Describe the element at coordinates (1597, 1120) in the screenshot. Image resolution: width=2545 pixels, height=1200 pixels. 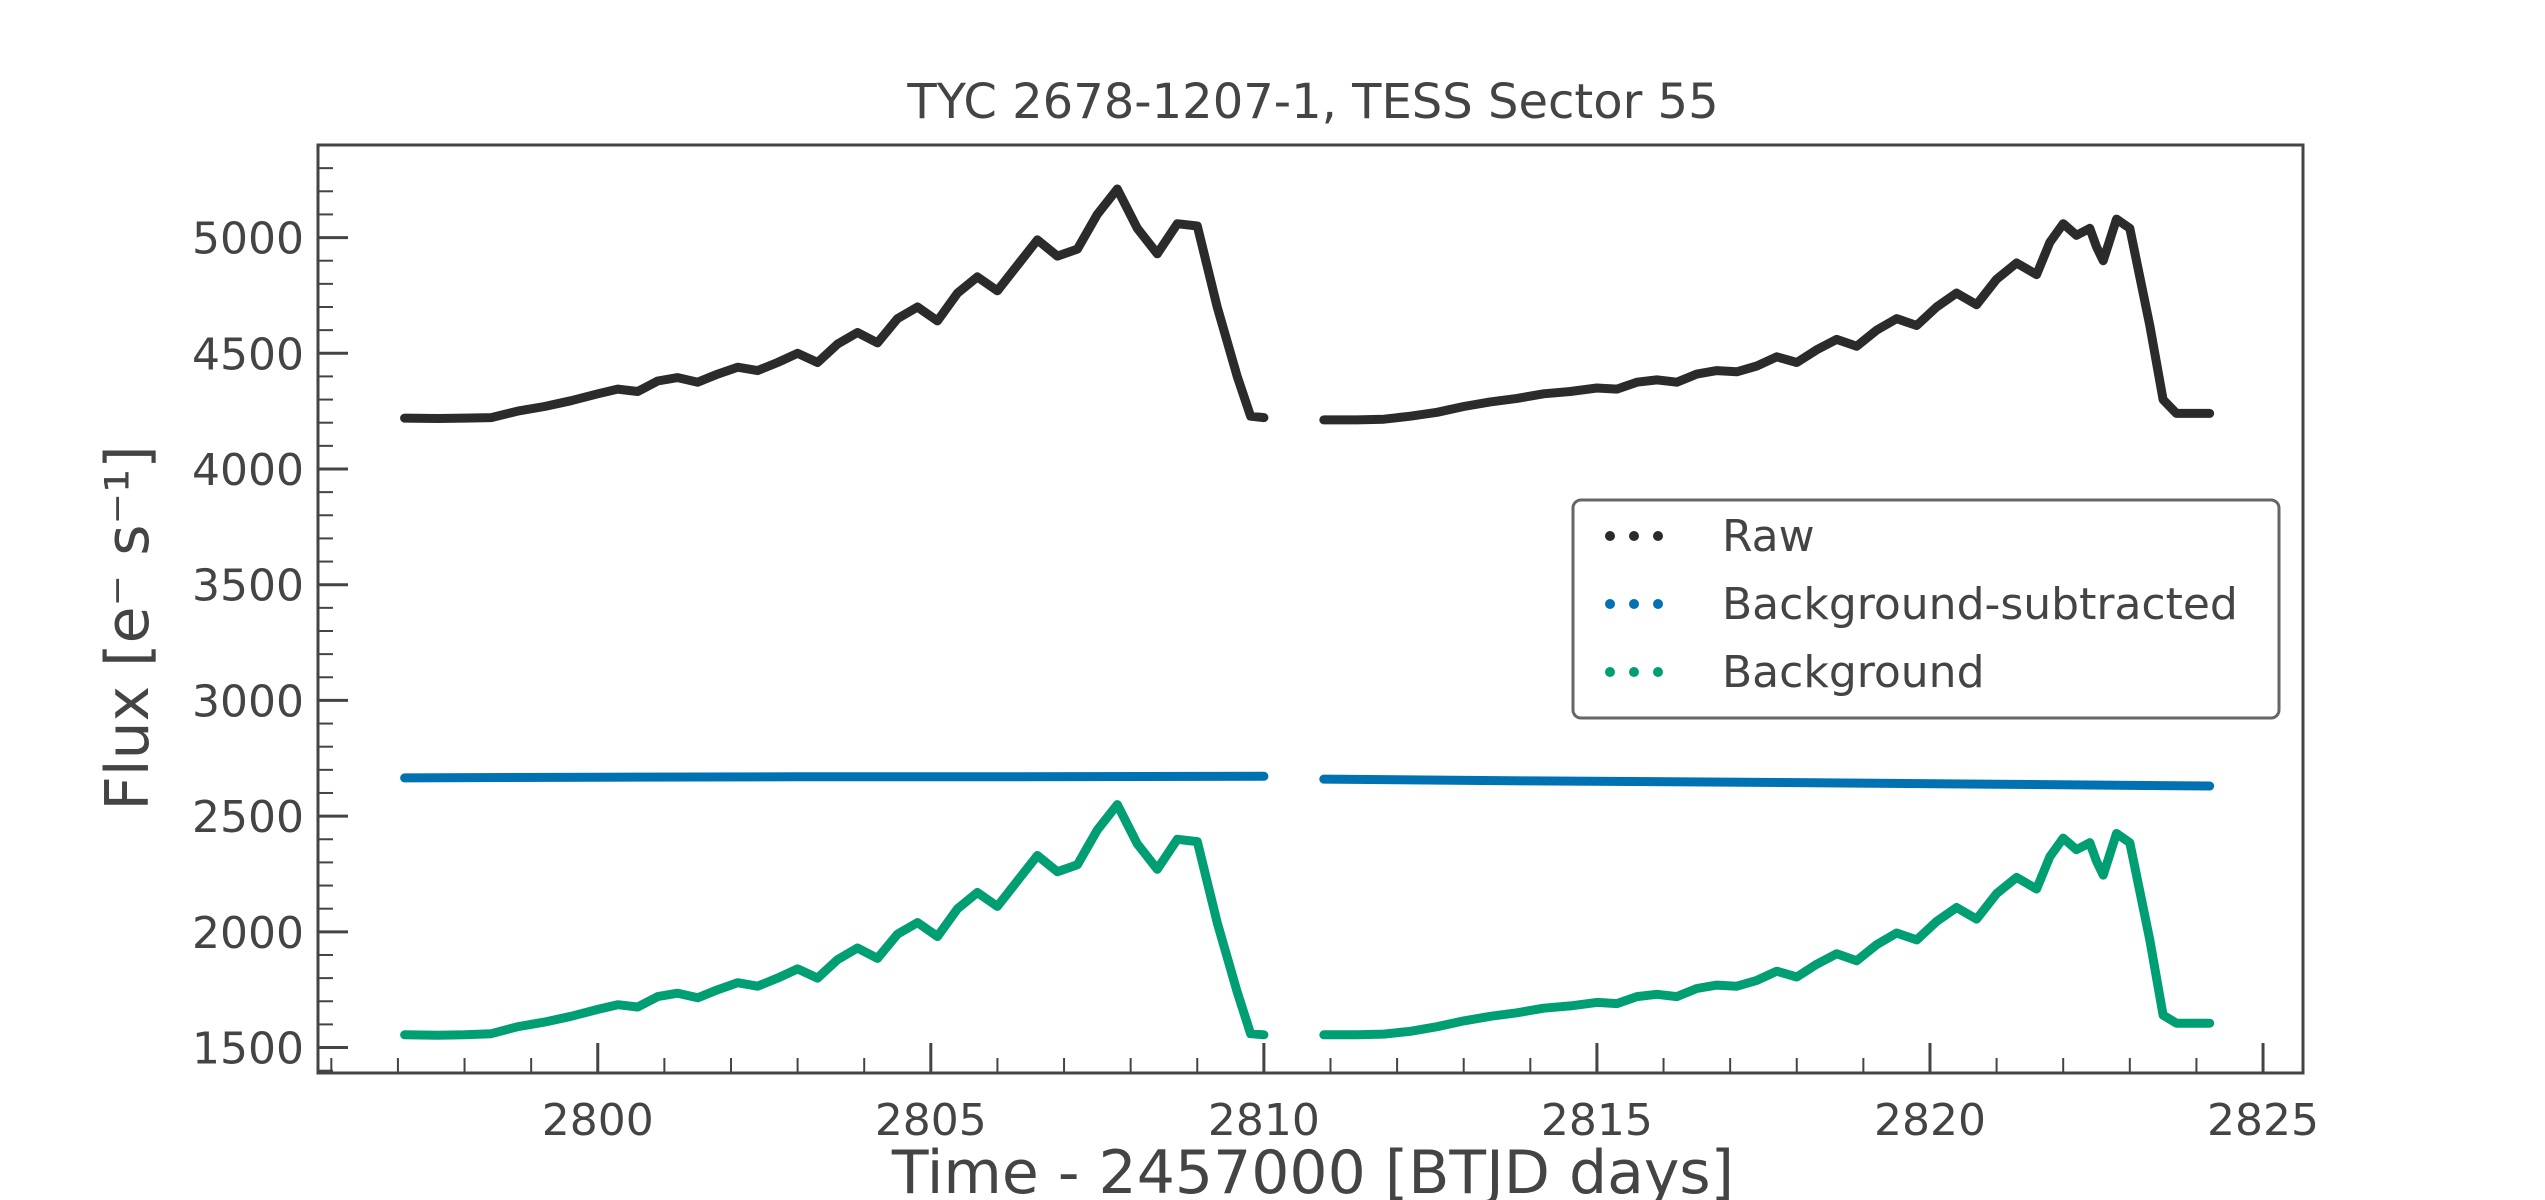
I see `x-tick-label: 2815` at that location.